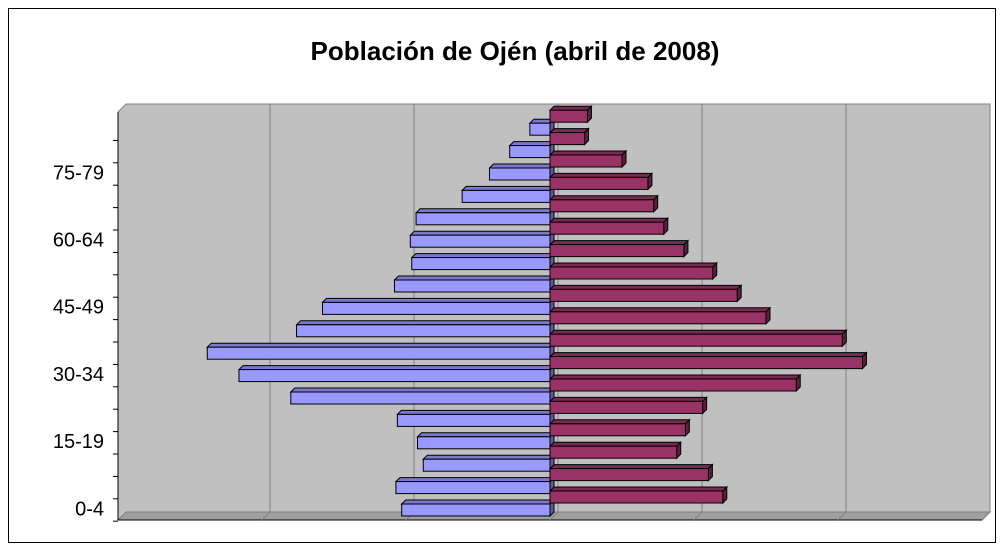 This screenshot has height=551, width=1004. What do you see at coordinates (78, 442) in the screenshot?
I see `y-tick-label: 15-19` at bounding box center [78, 442].